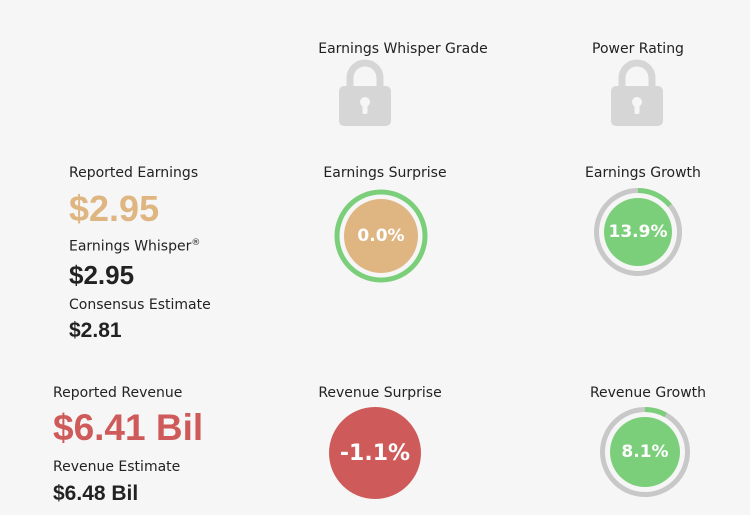 The height and width of the screenshot is (515, 750). I want to click on earnings-growth-value: 13.9%, so click(638, 232).